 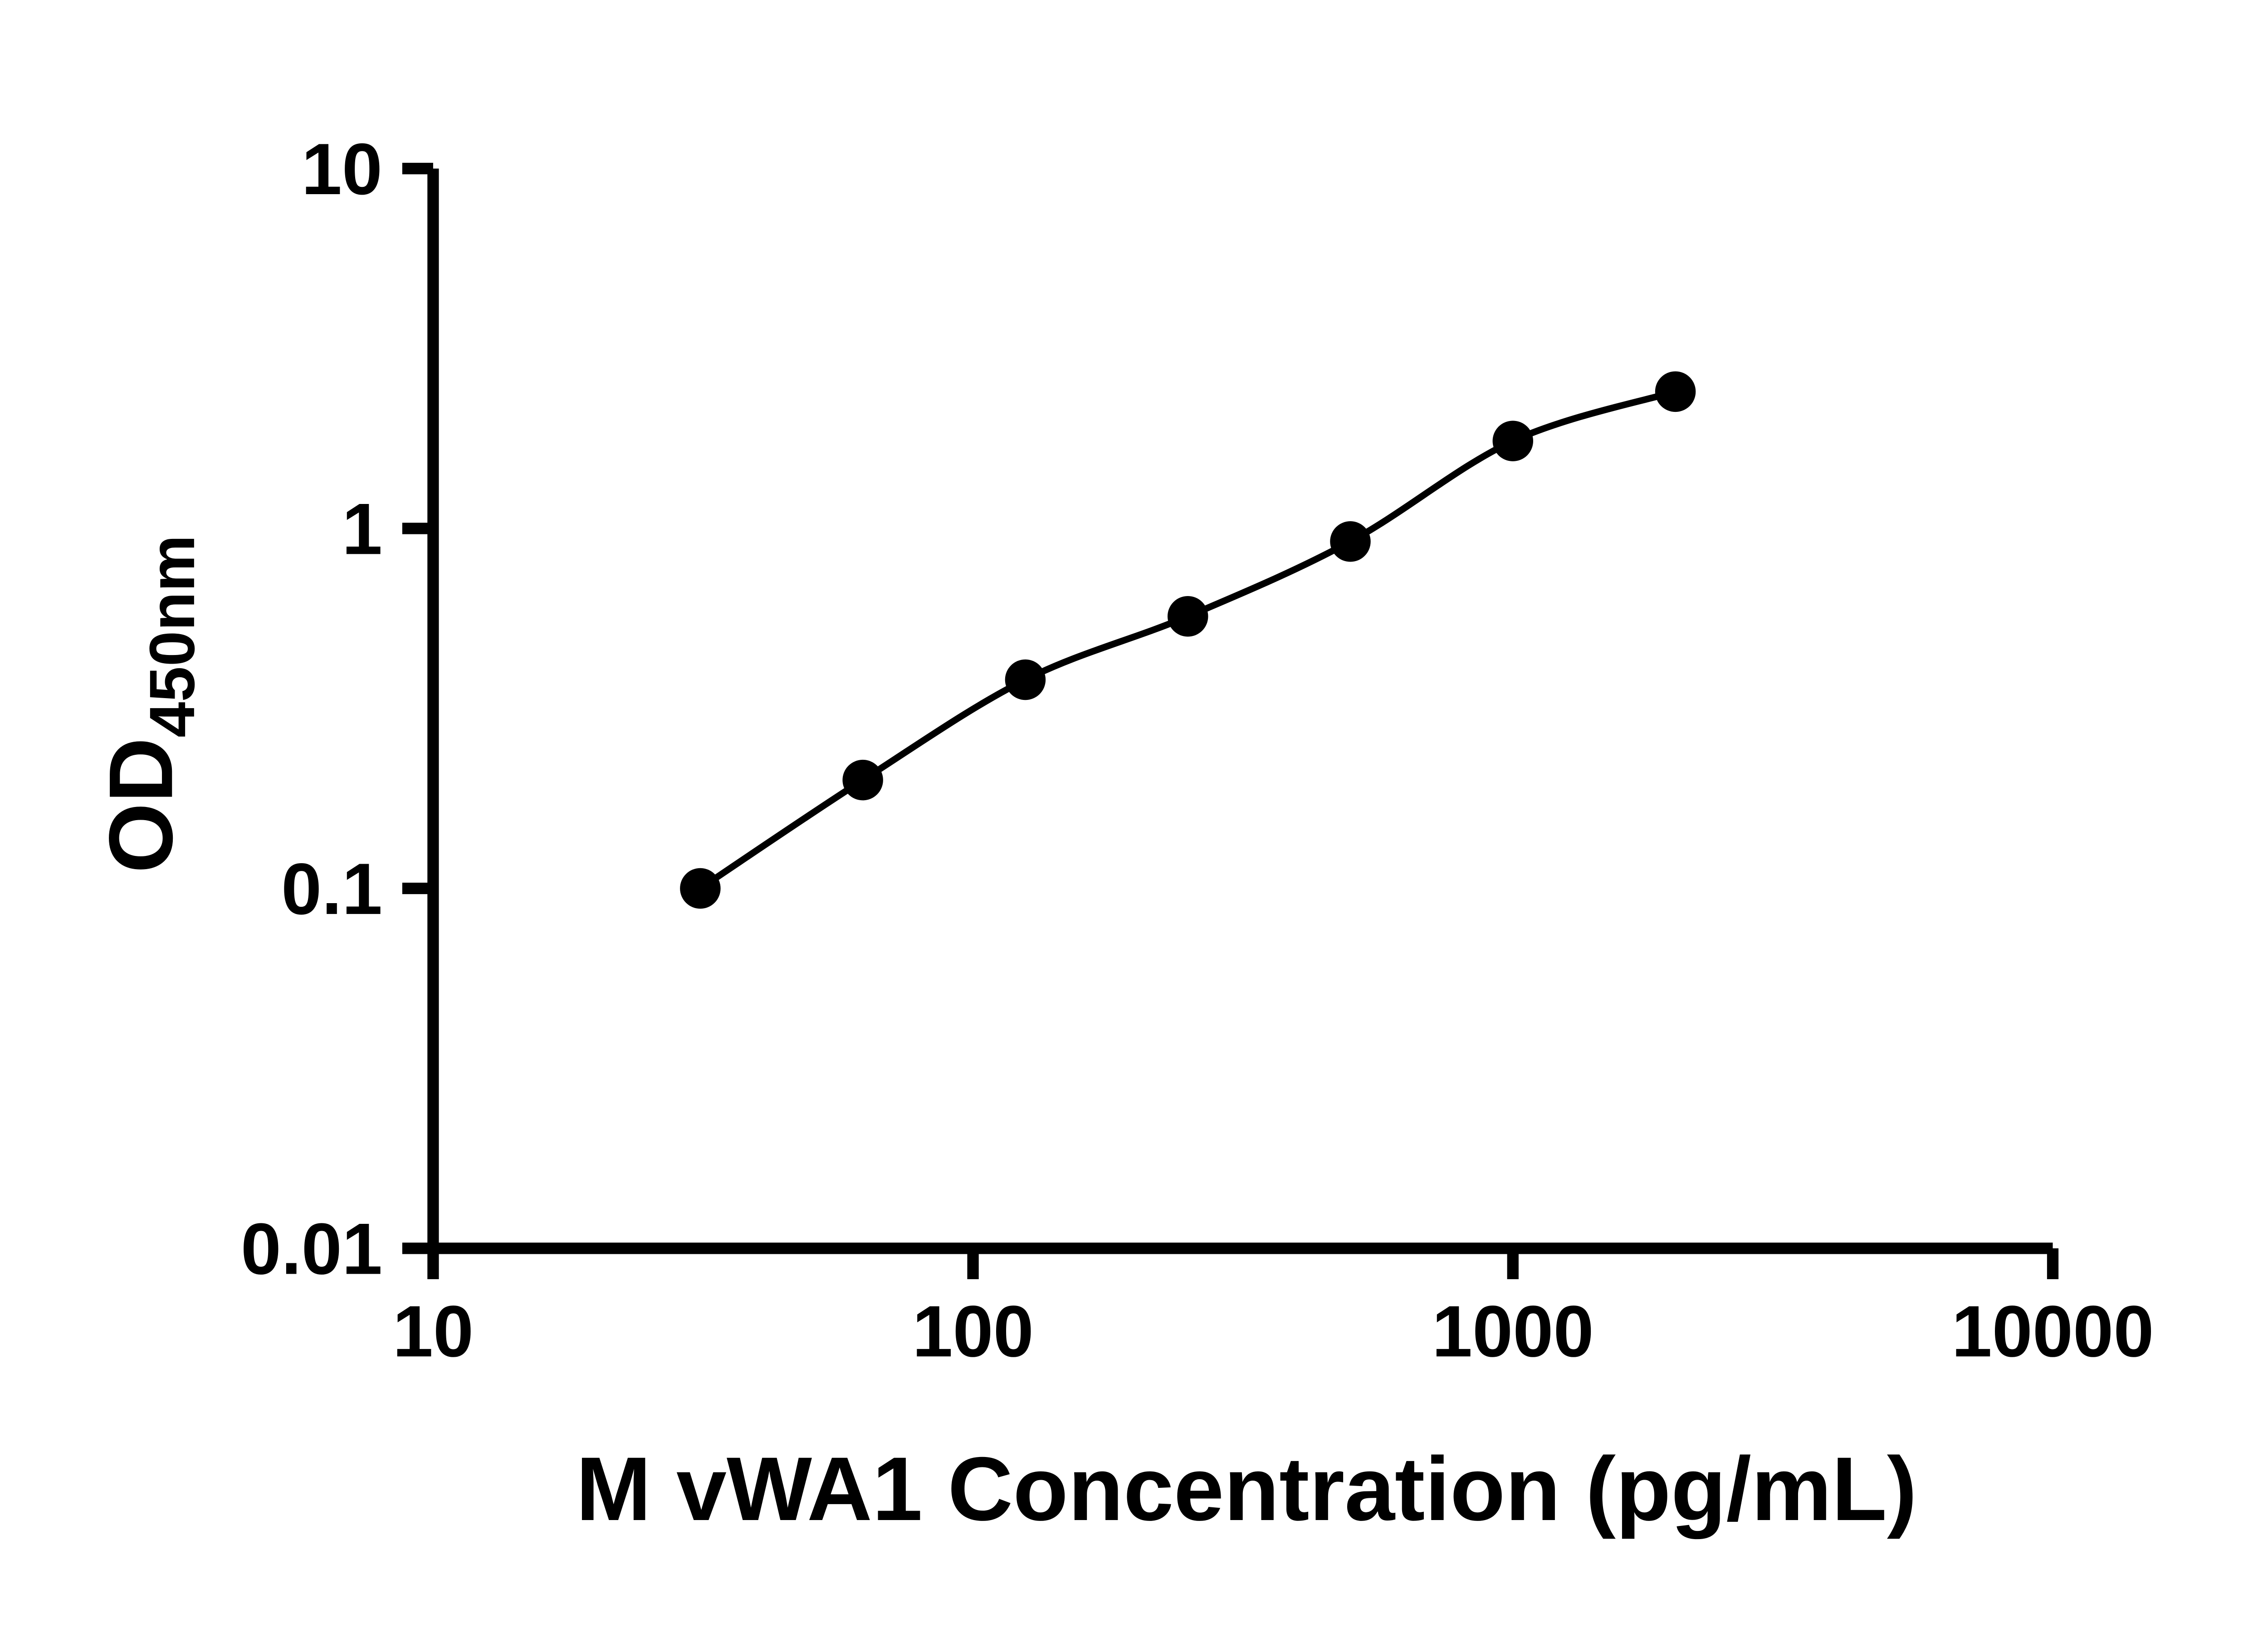 I want to click on x-axis-title: M vWA1 Concentration (pg/mL), so click(x=1246, y=1489).